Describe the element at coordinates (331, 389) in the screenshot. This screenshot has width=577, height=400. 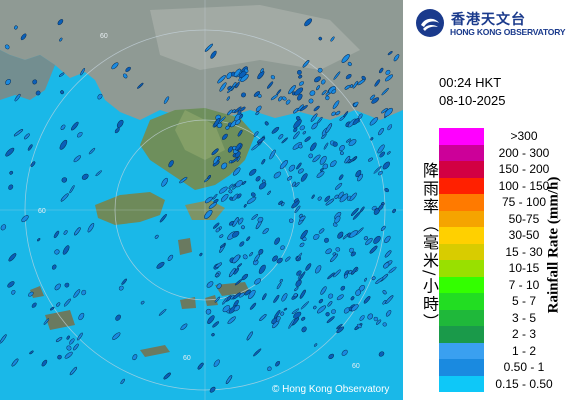
I see `copyright-text: © Hong Kong Observatory` at that location.